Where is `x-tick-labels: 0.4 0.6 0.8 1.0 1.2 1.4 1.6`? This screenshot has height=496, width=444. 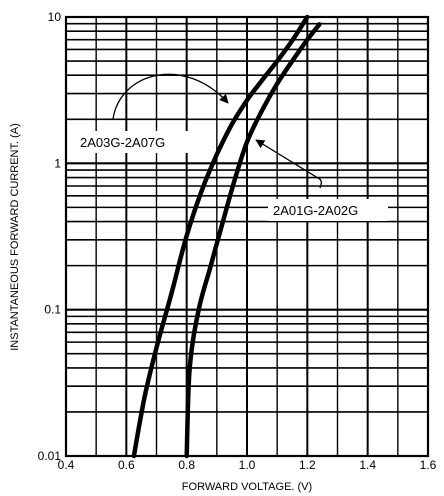
x-tick-labels: 0.4 0.6 0.8 1.0 1.2 1.4 1.6 is located at coordinates (247, 465).